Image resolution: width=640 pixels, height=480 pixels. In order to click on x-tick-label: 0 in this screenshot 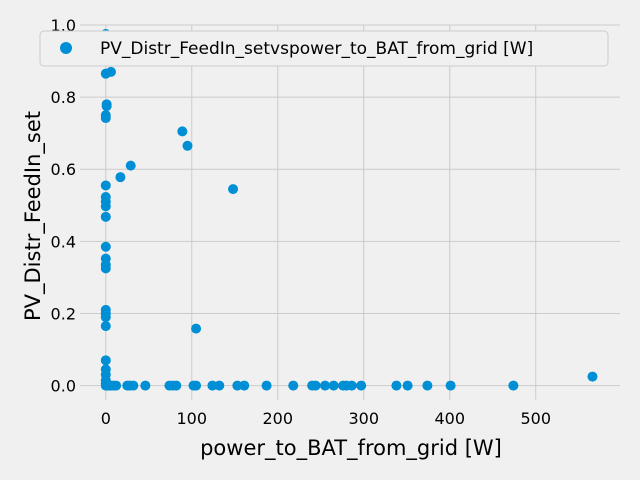, I will do `click(106, 418)`.